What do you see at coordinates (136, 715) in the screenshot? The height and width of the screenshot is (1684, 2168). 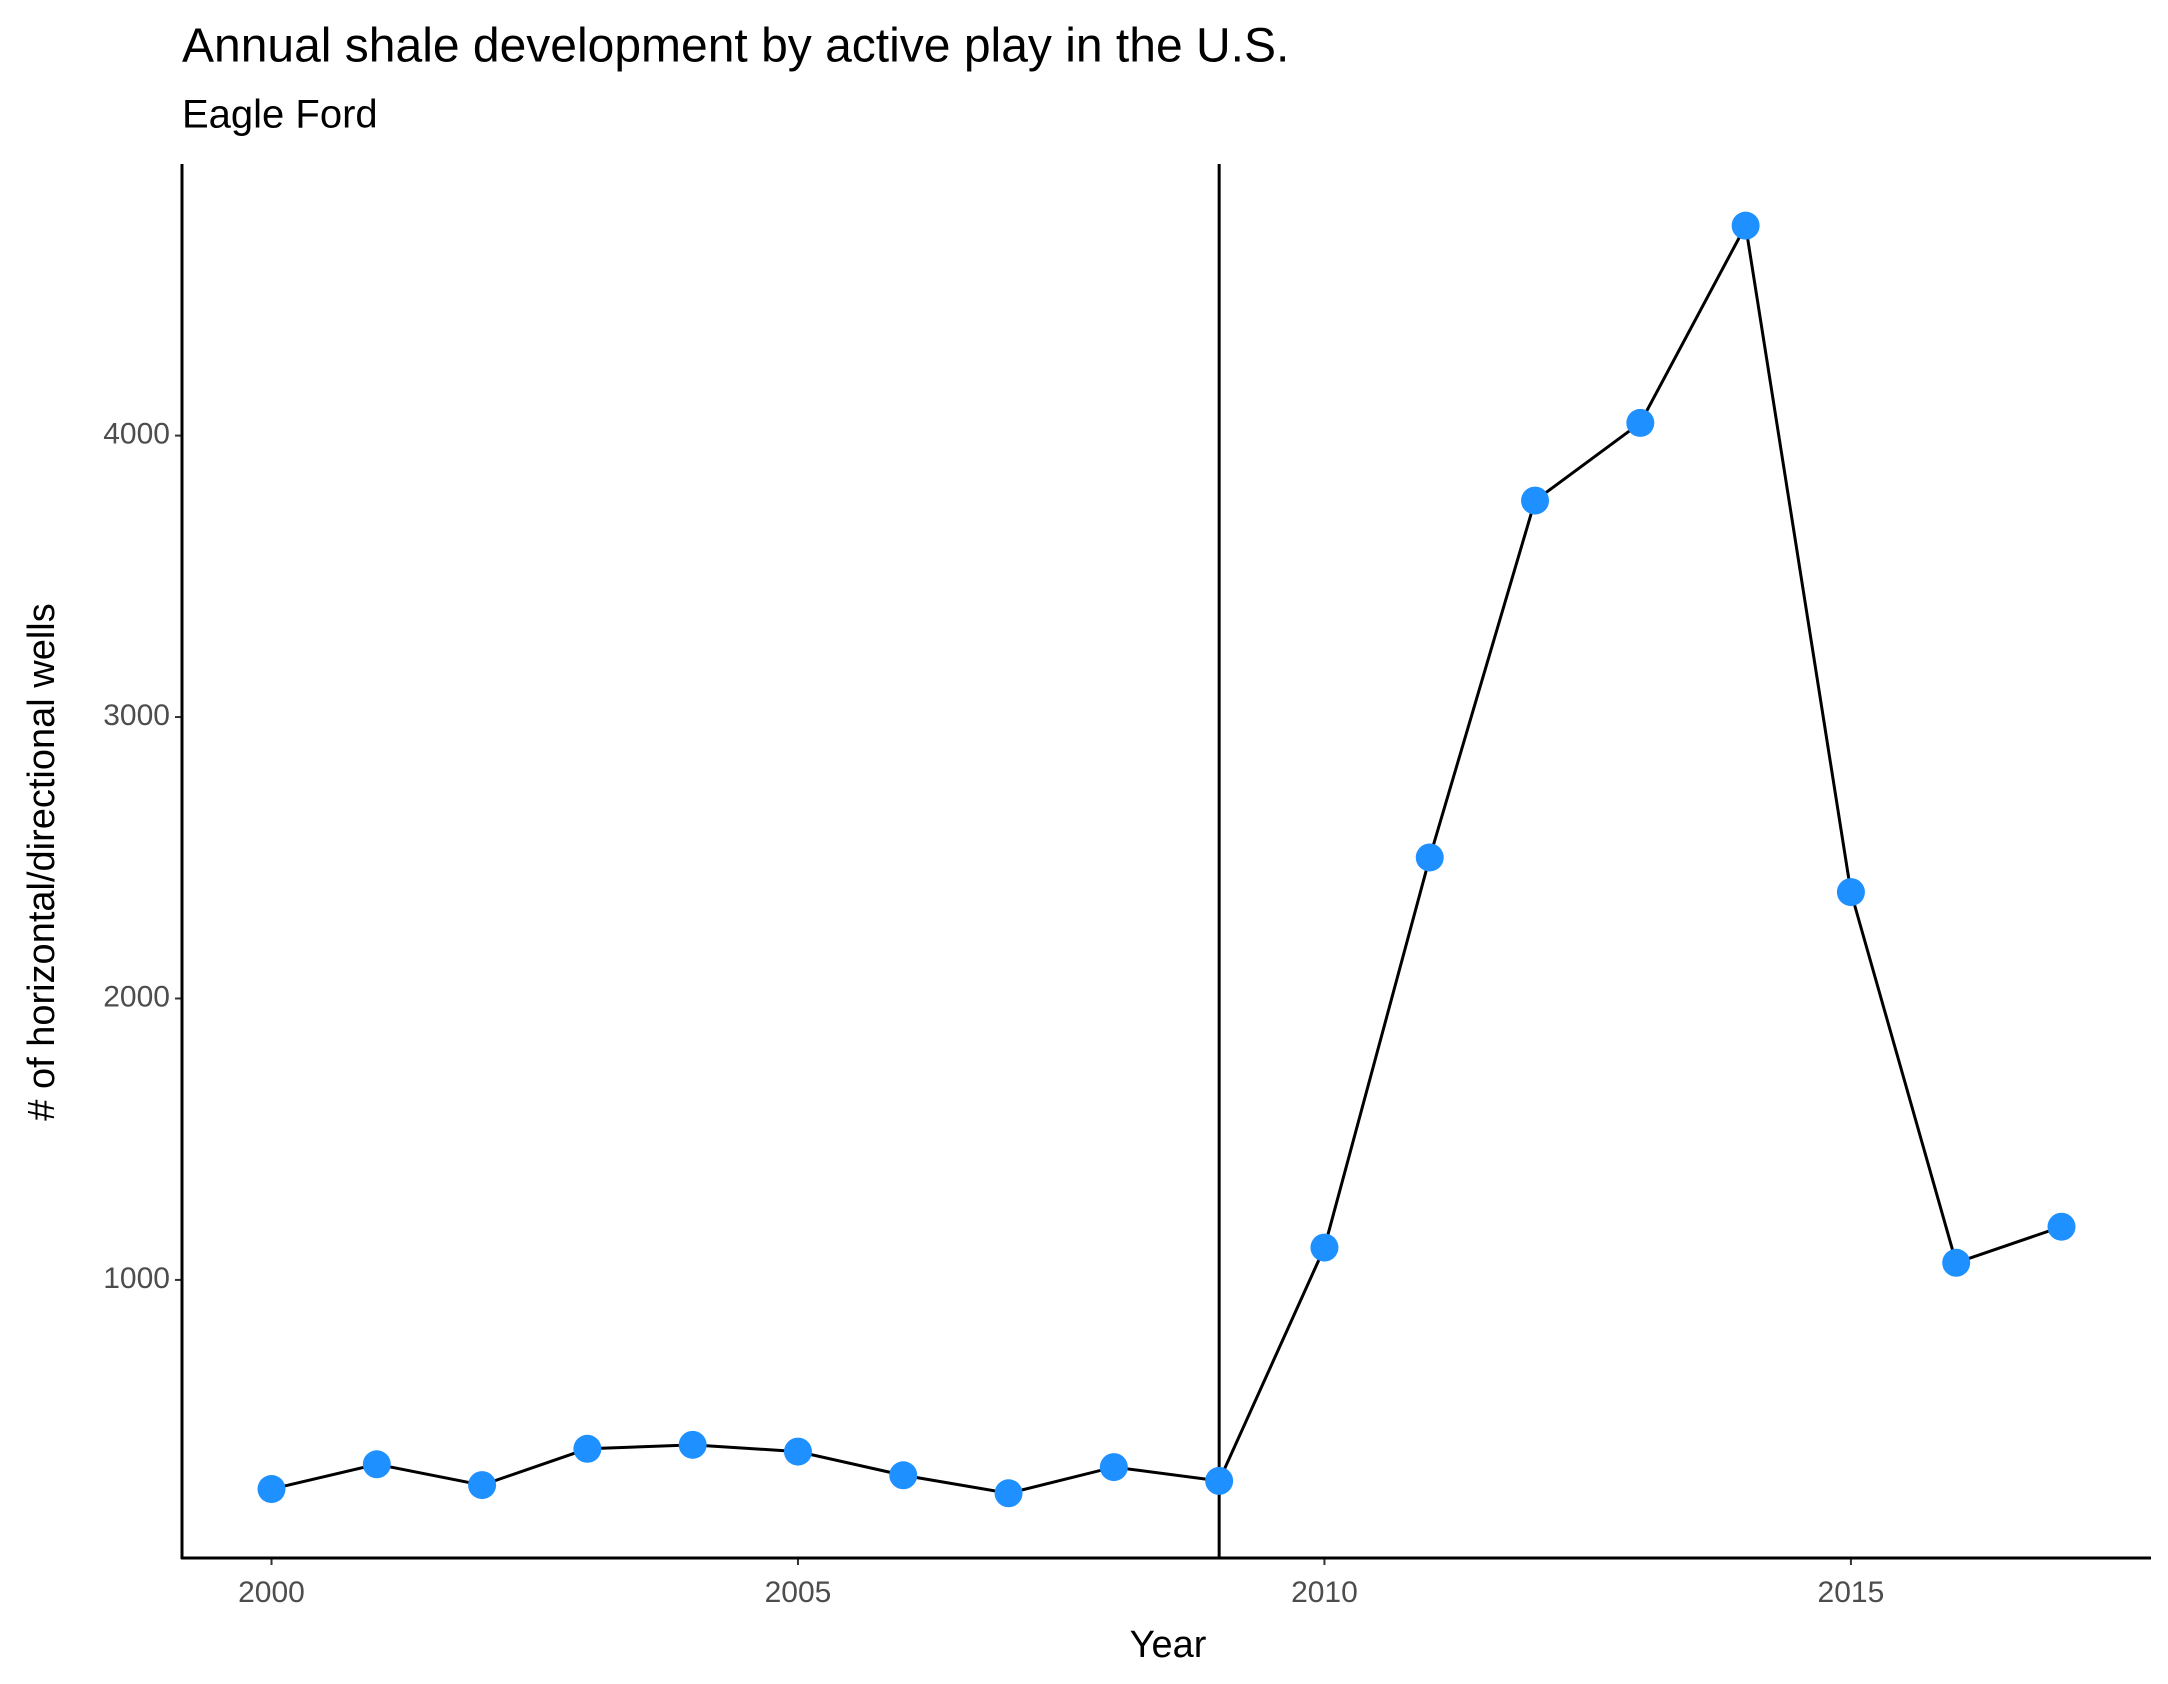 I see `y-tick-label: 3000` at bounding box center [136, 715].